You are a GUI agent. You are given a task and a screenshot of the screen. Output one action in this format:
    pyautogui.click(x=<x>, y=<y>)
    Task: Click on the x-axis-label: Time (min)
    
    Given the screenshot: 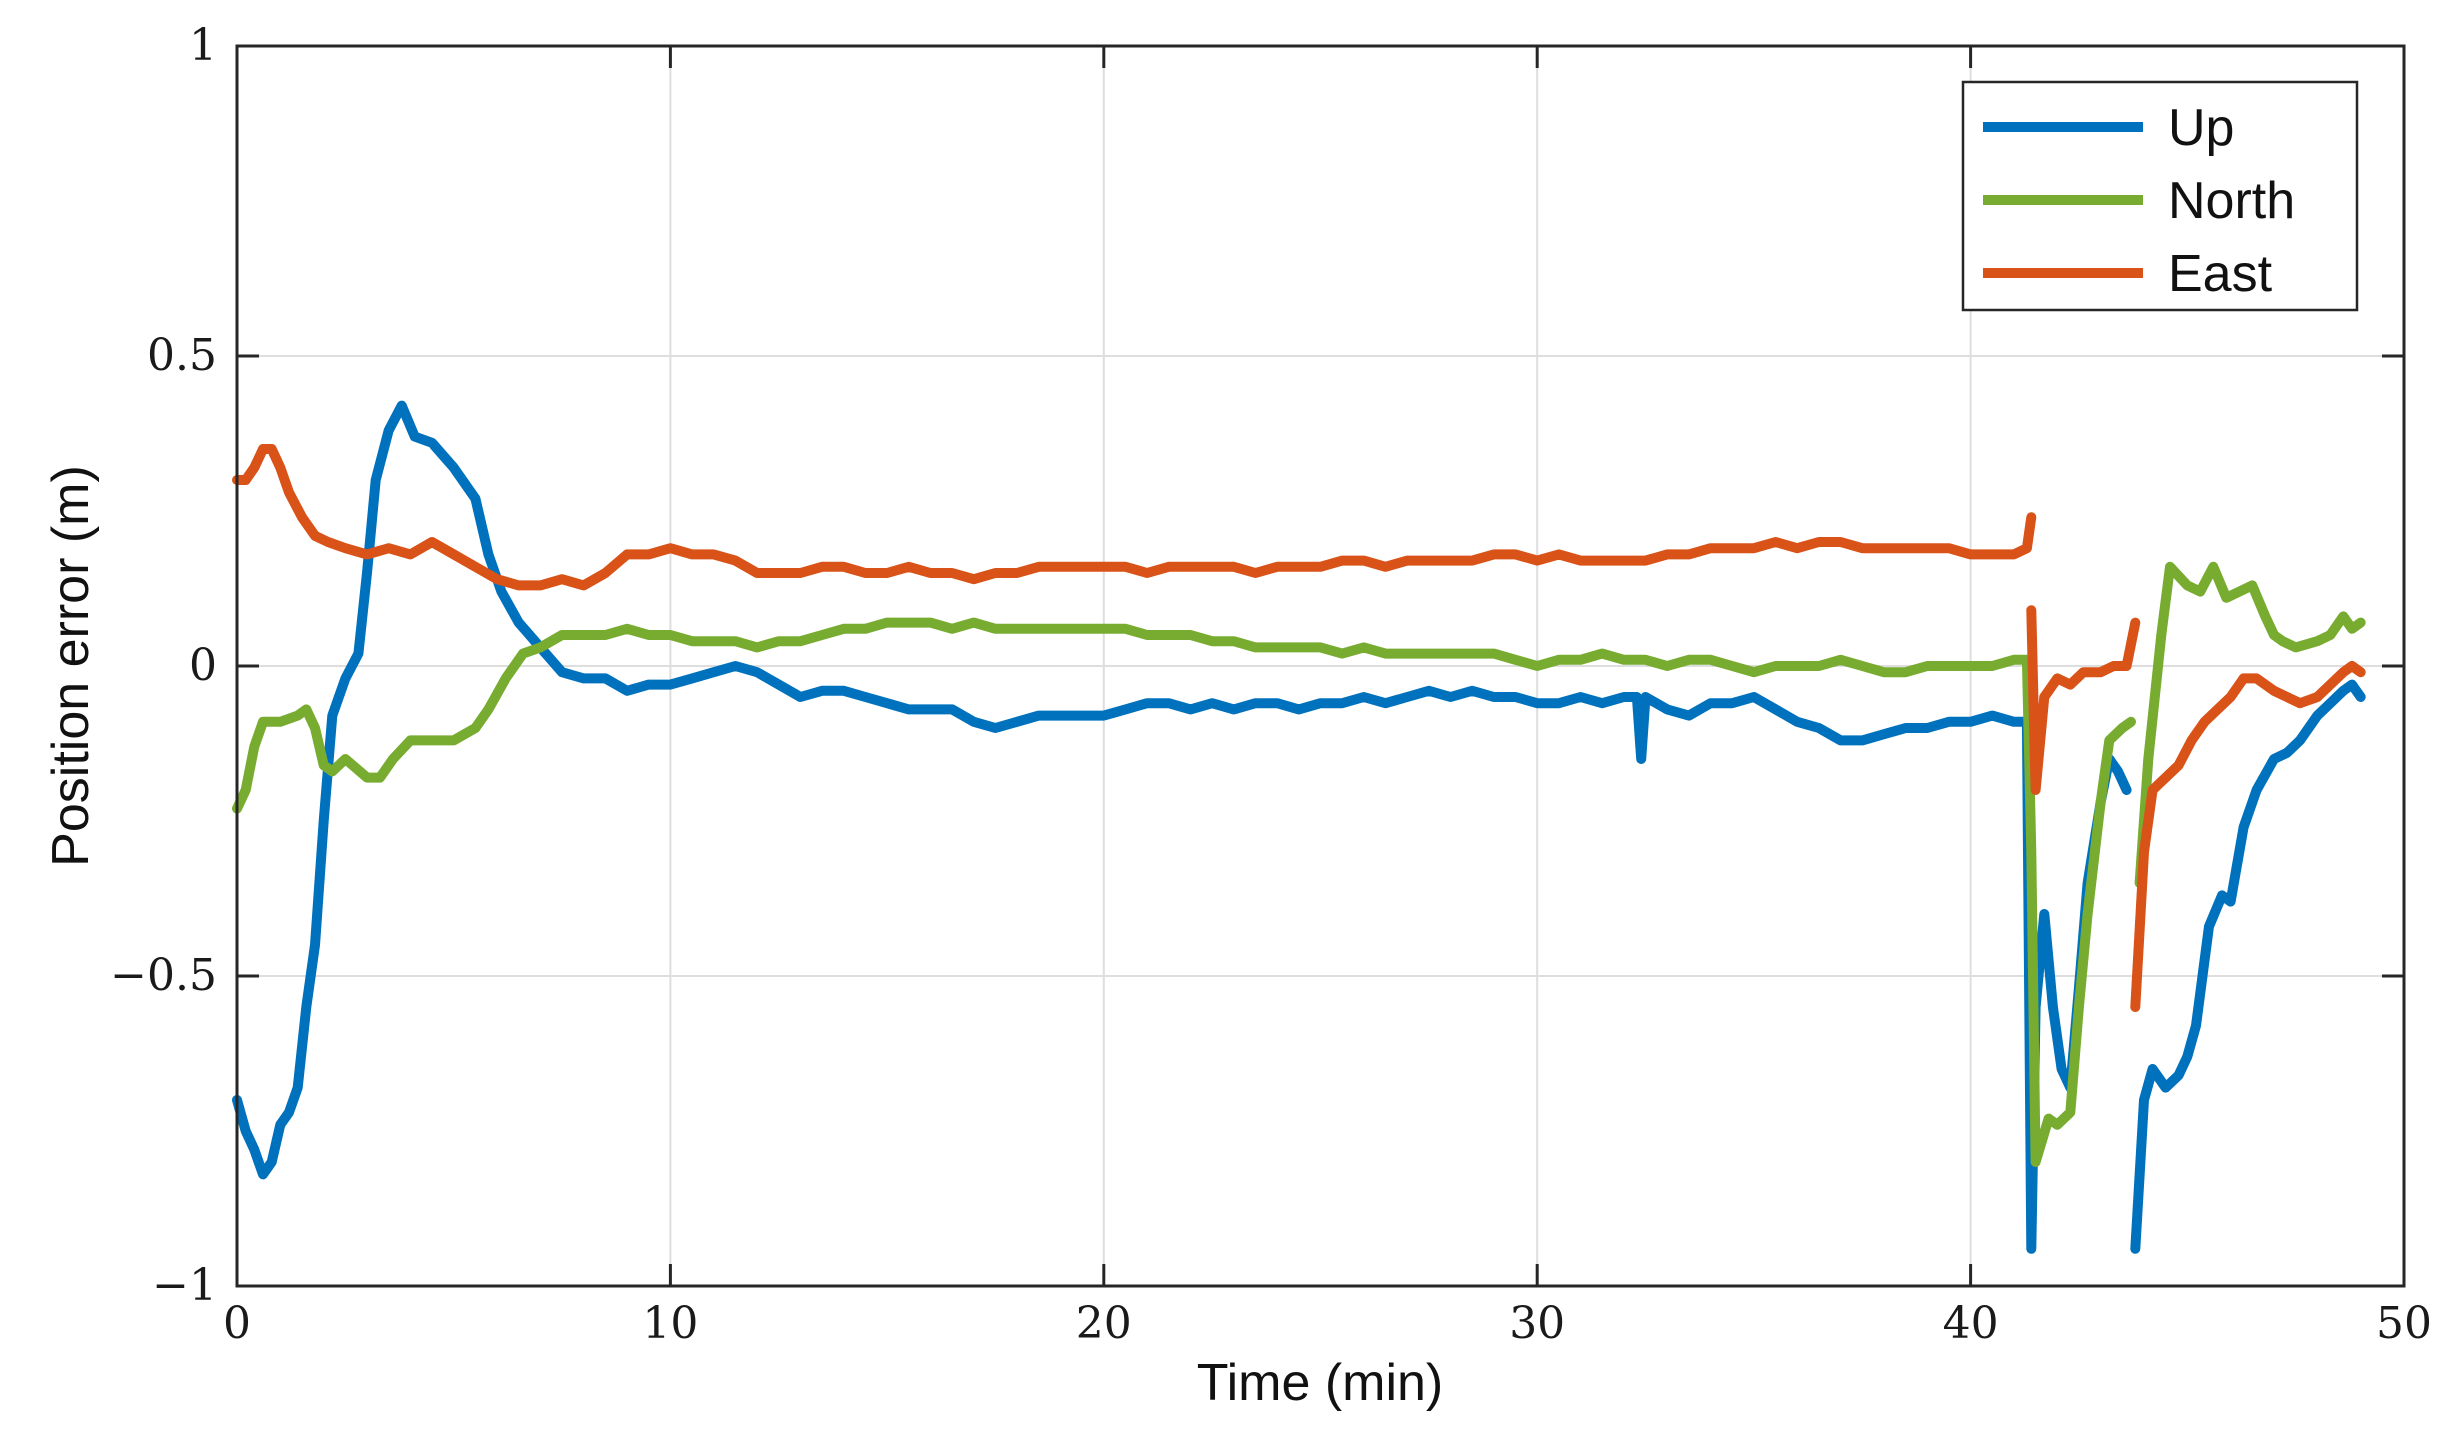 What is the action you would take?
    pyautogui.click(x=1320, y=1383)
    